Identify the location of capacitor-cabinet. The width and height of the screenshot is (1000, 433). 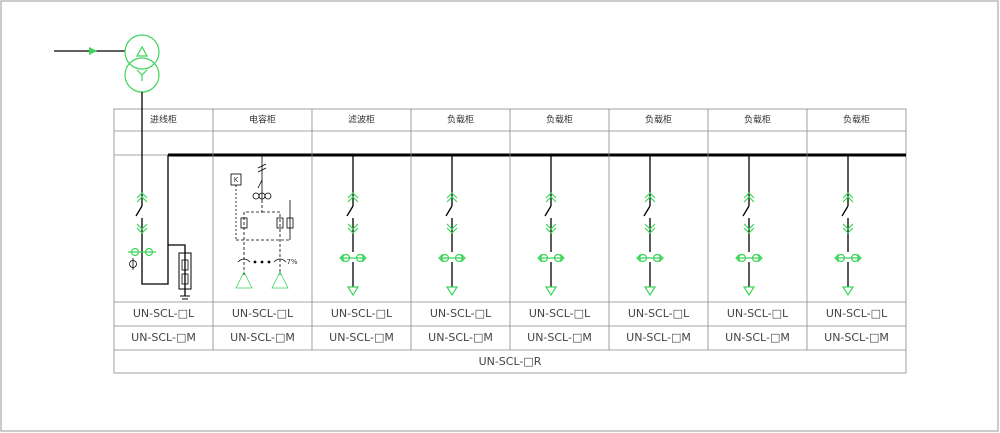
(262, 222).